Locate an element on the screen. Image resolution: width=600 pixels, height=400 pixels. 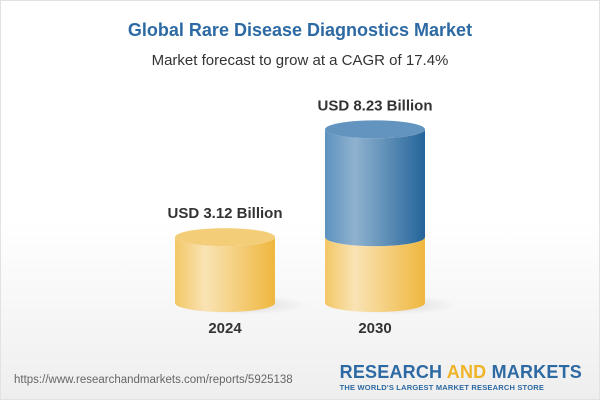
chart-title: Global Rare Disease Diagnostics Market is located at coordinates (300, 30).